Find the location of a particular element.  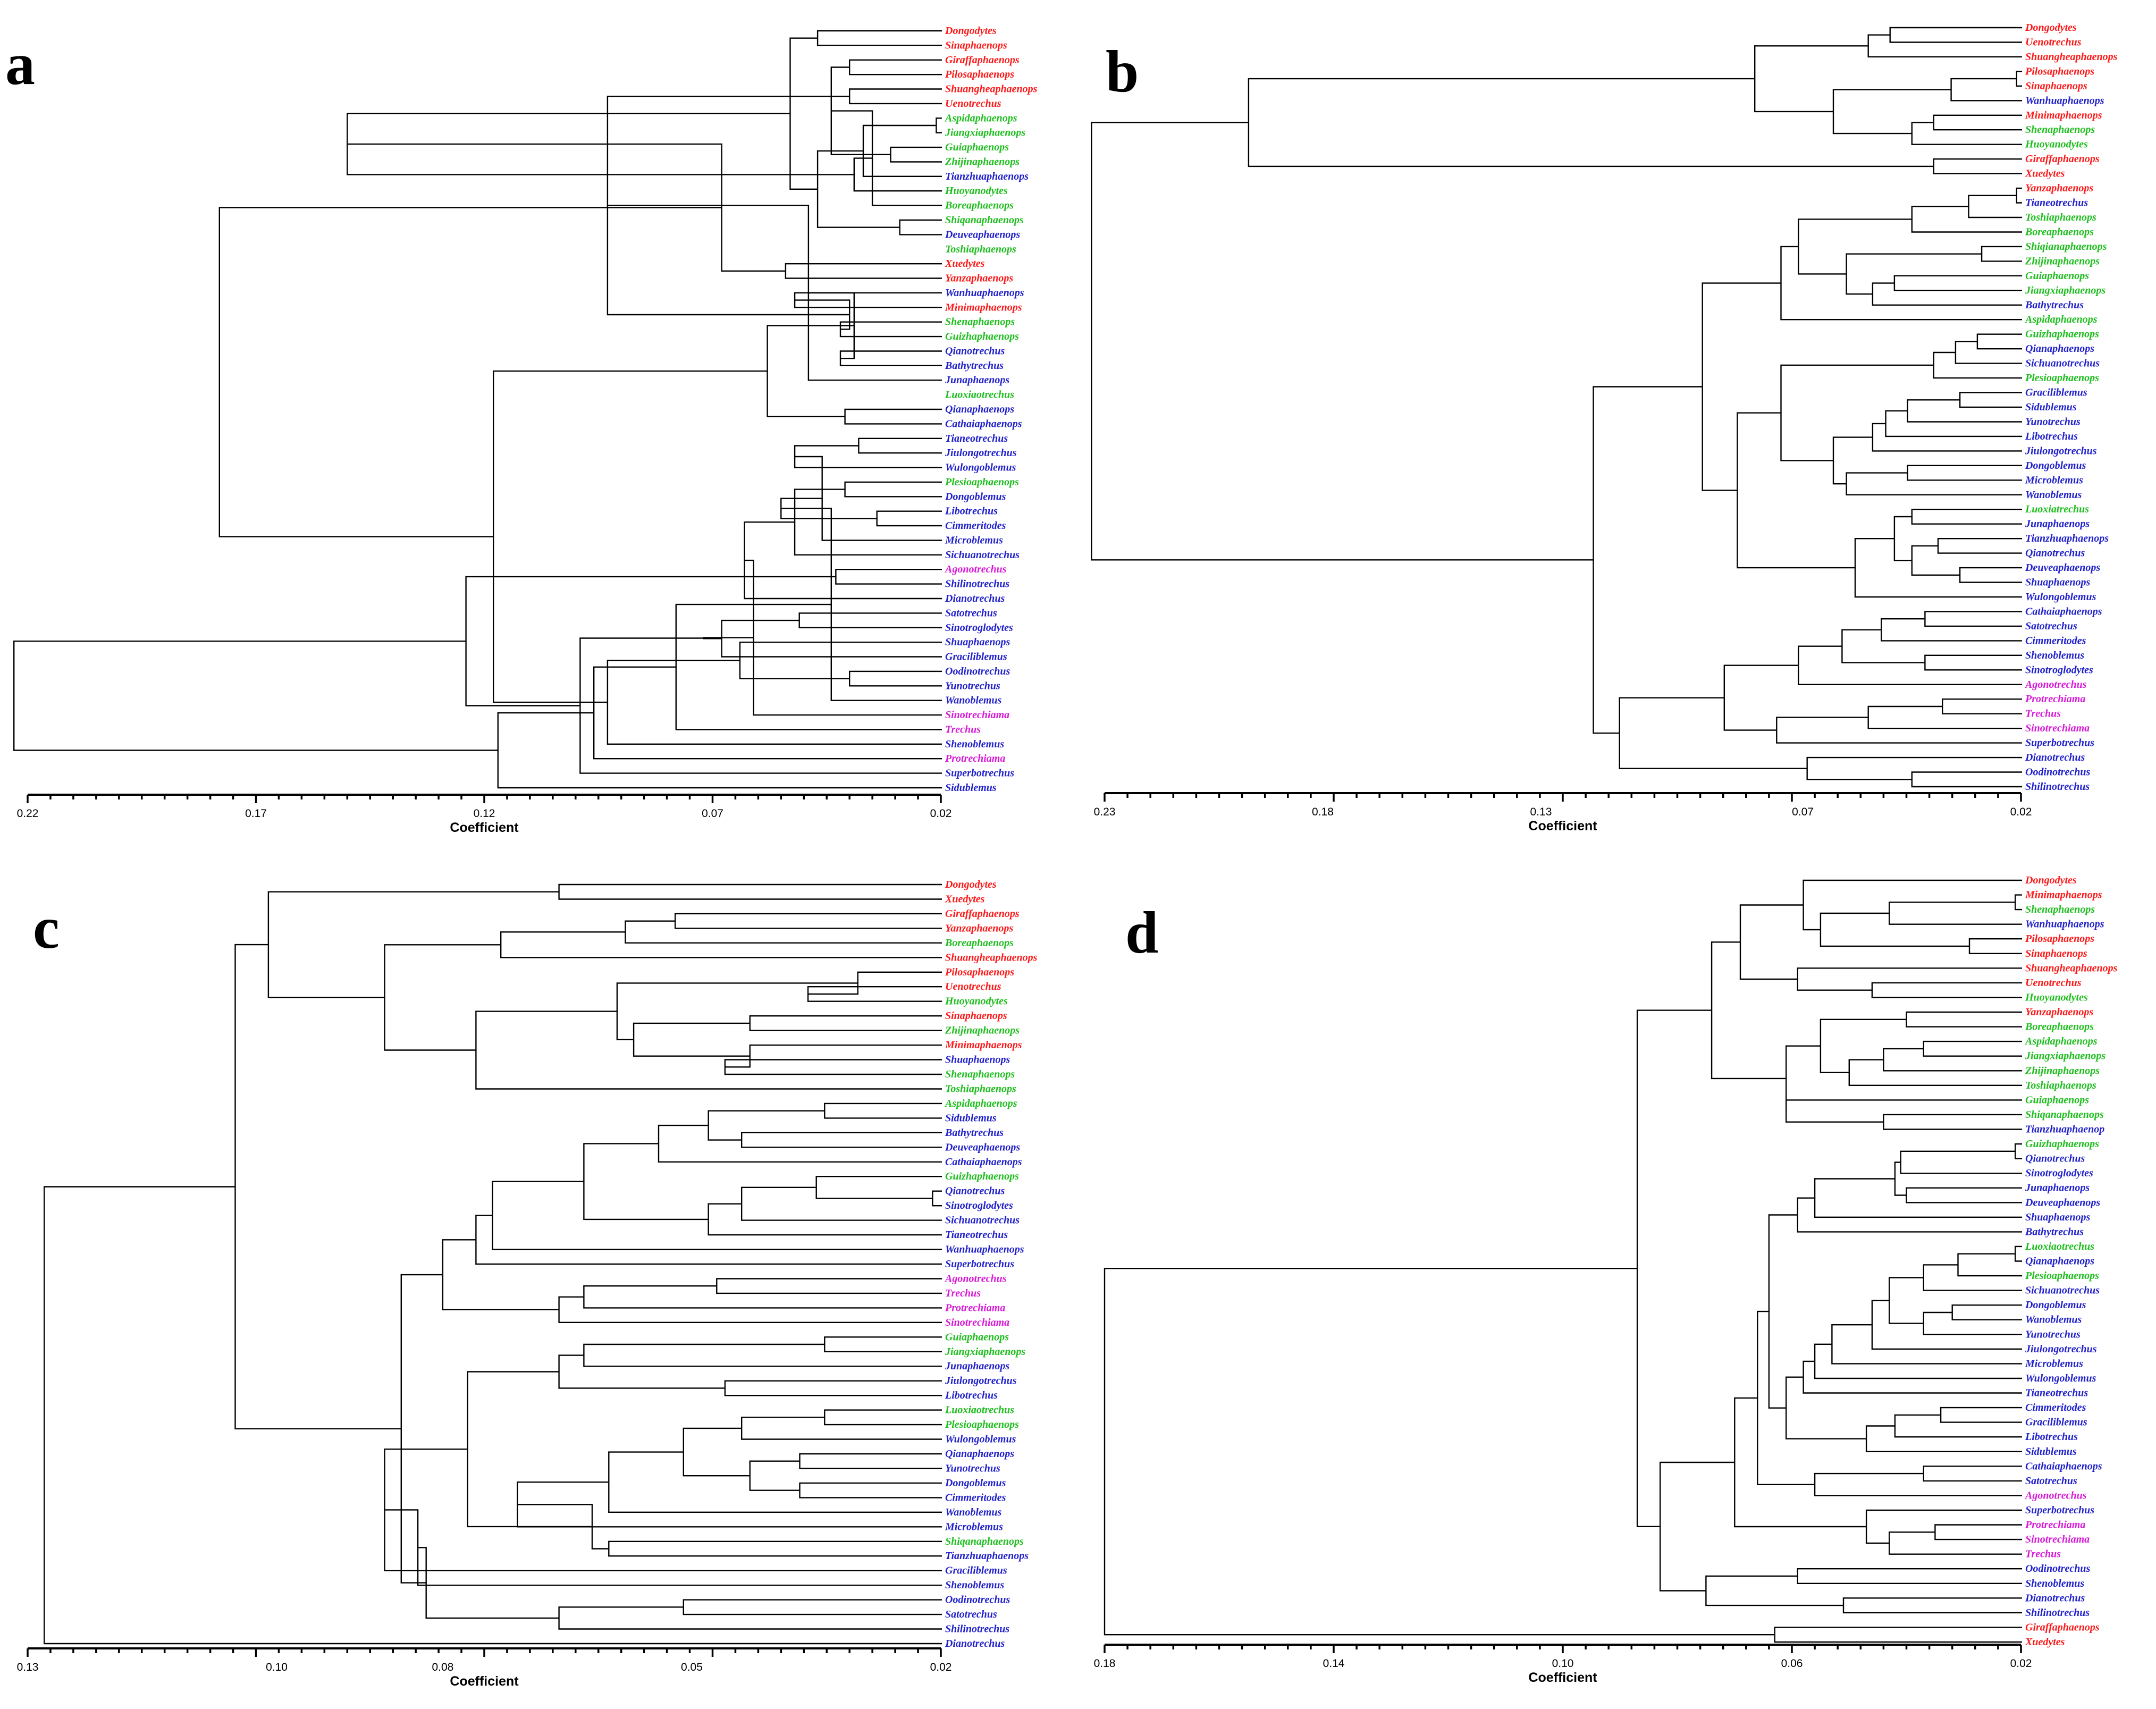

leaf-label: Sidublemus is located at coordinates (2051, 1452).